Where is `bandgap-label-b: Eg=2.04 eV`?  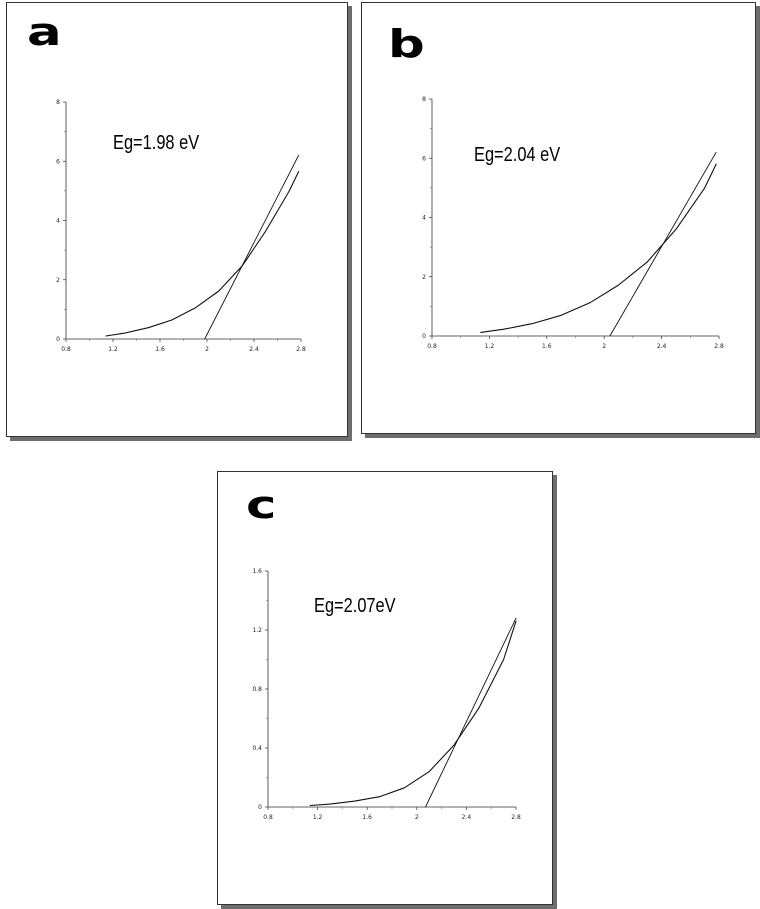 bandgap-label-b: Eg=2.04 eV is located at coordinates (517, 155).